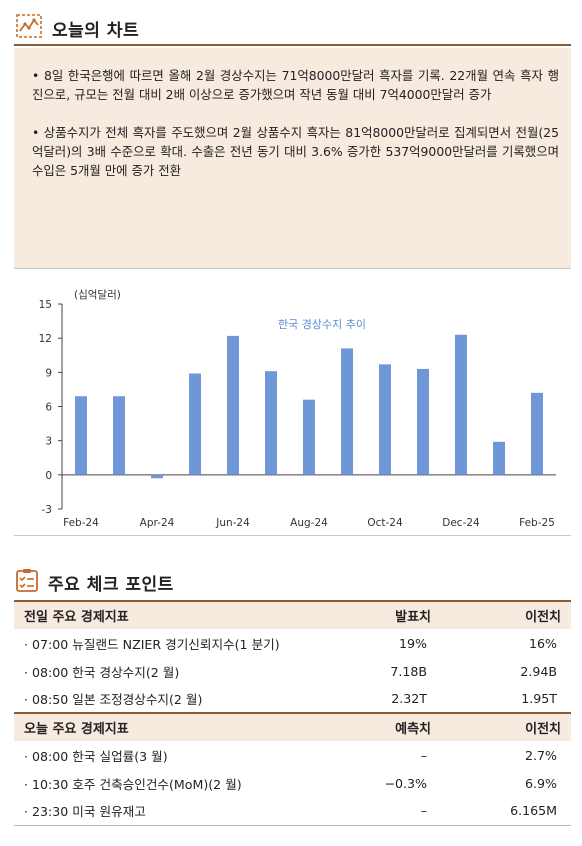 This screenshot has width=582, height=846. I want to click on x-tick-label: Aug-24, so click(309, 523).